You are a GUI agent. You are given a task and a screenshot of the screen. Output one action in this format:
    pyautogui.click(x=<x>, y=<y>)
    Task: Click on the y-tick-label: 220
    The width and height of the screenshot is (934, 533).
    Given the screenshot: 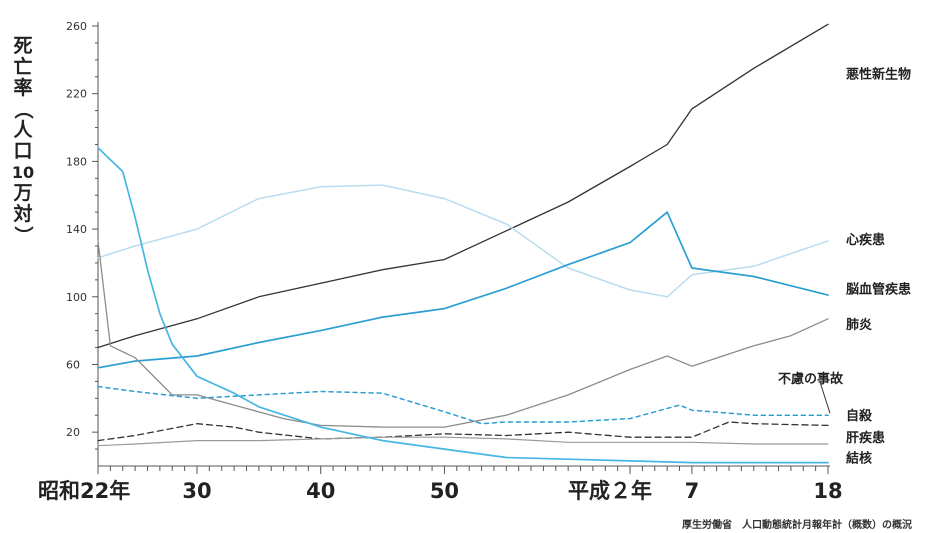 What is the action you would take?
    pyautogui.click(x=76, y=94)
    